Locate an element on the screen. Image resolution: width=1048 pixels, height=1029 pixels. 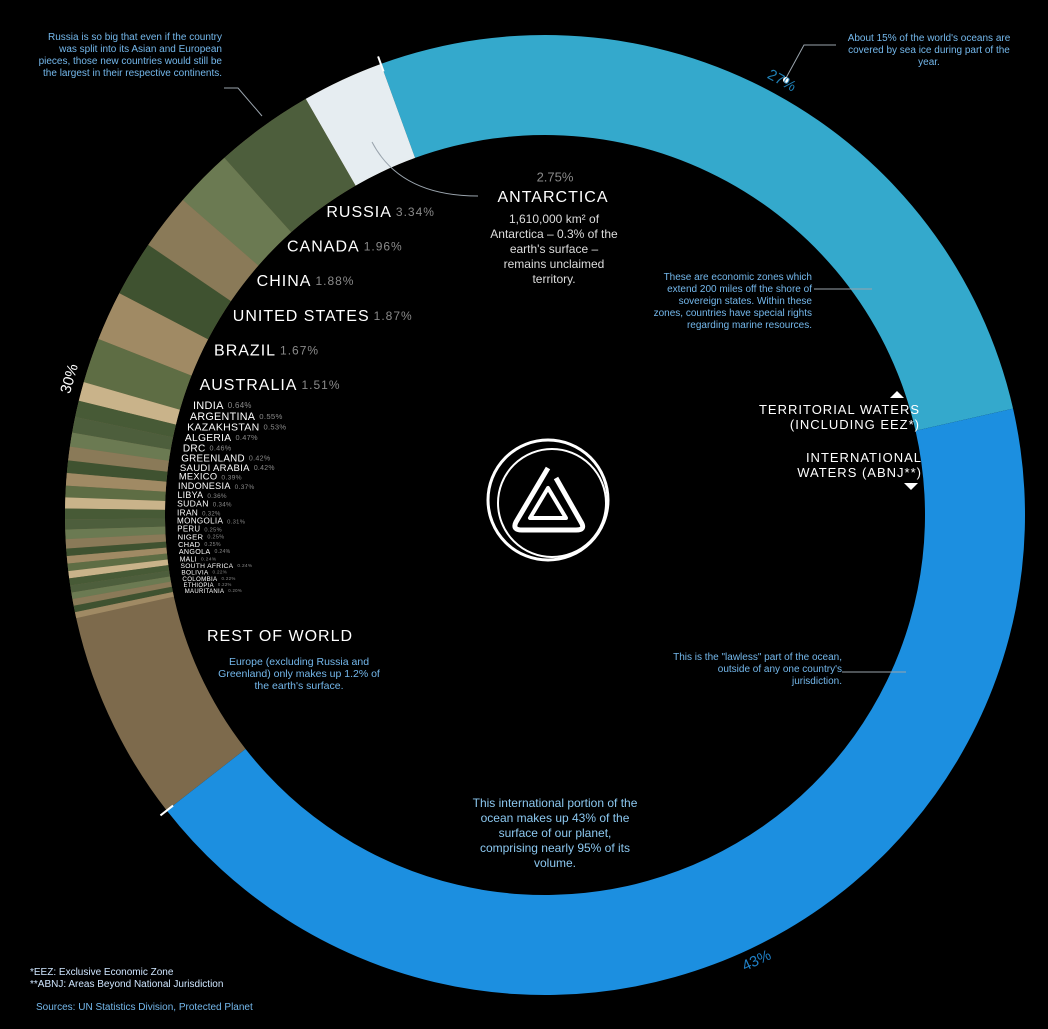
country-value: 0.39% is located at coordinates (231, 477).